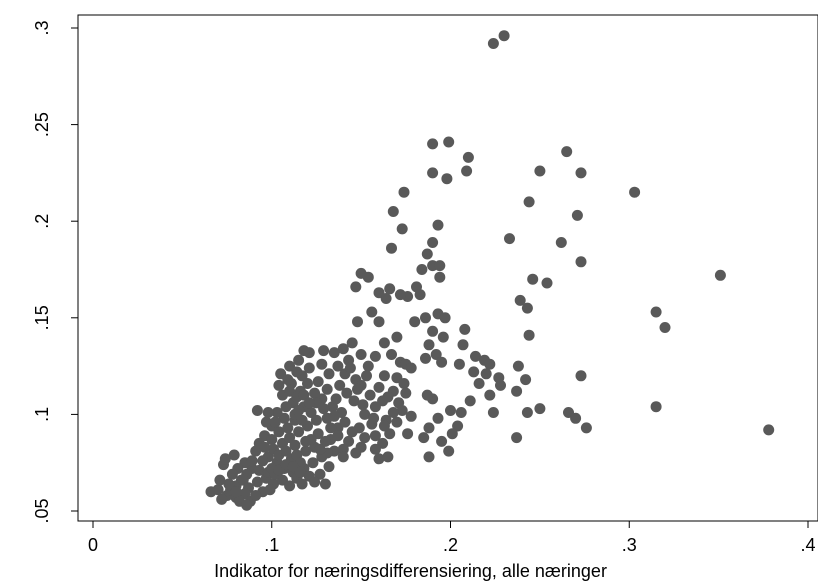 This screenshot has width=818, height=581. I want to click on y-tick-label: .25, so click(42, 124).